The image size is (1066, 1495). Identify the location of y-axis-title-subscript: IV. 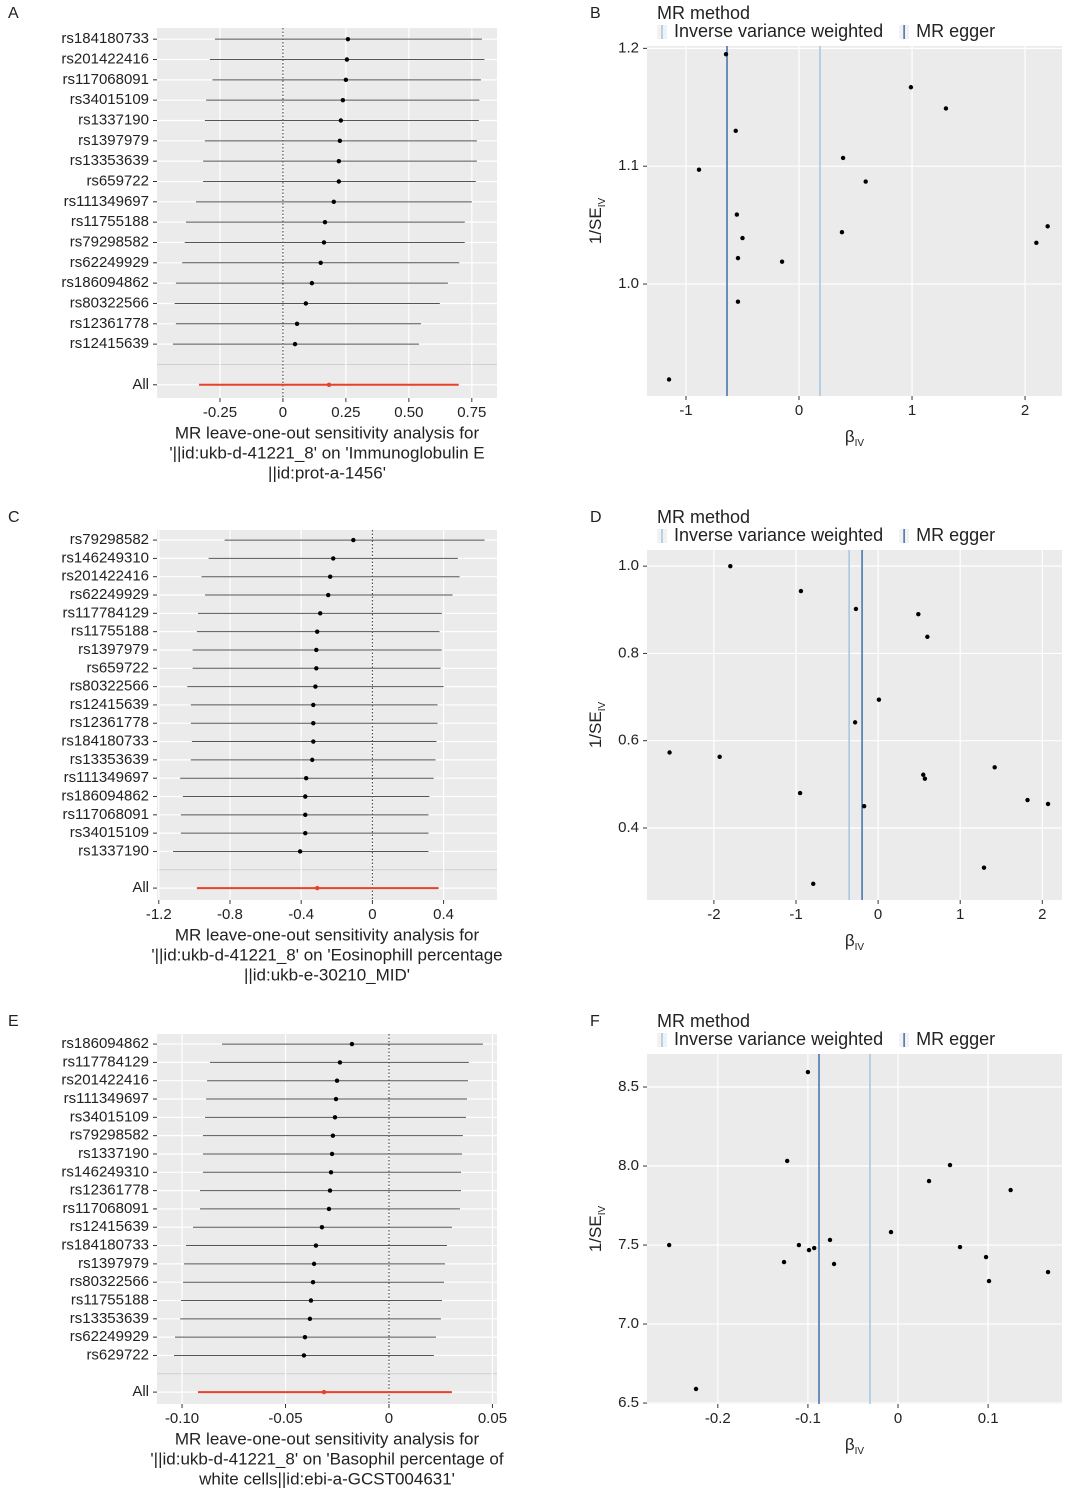
(602, 203).